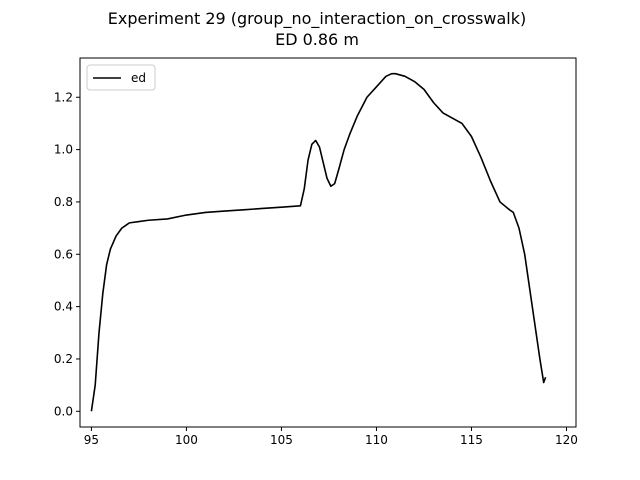 The image size is (640, 480). What do you see at coordinates (471, 440) in the screenshot?
I see `x-tick-label: 115` at bounding box center [471, 440].